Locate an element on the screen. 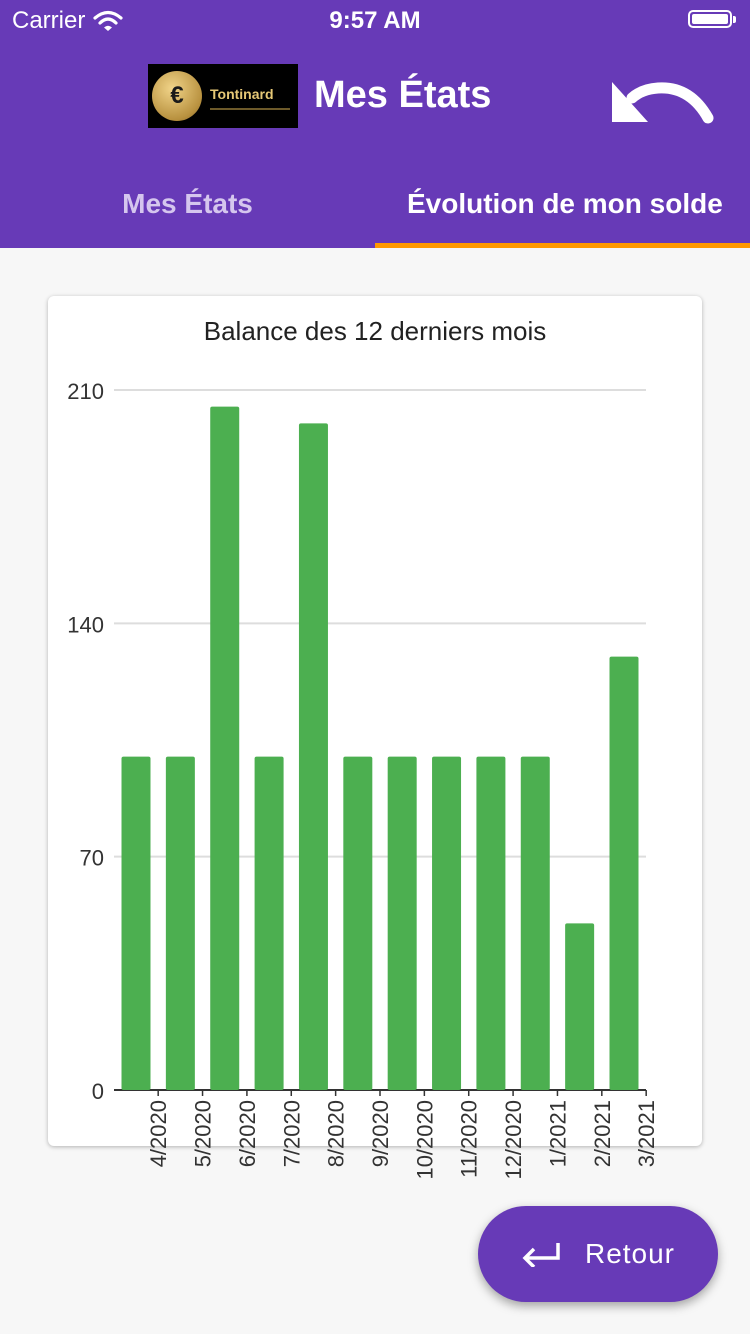 This screenshot has height=1334, width=750. tab-bar: Mes États Évolution de mon solde is located at coordinates (375, 204).